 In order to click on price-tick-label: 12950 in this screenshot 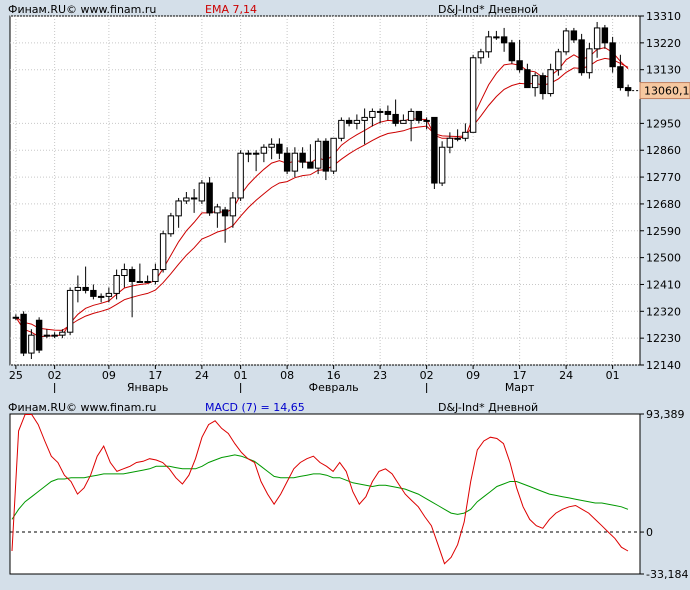, I will do `click(663, 123)`.